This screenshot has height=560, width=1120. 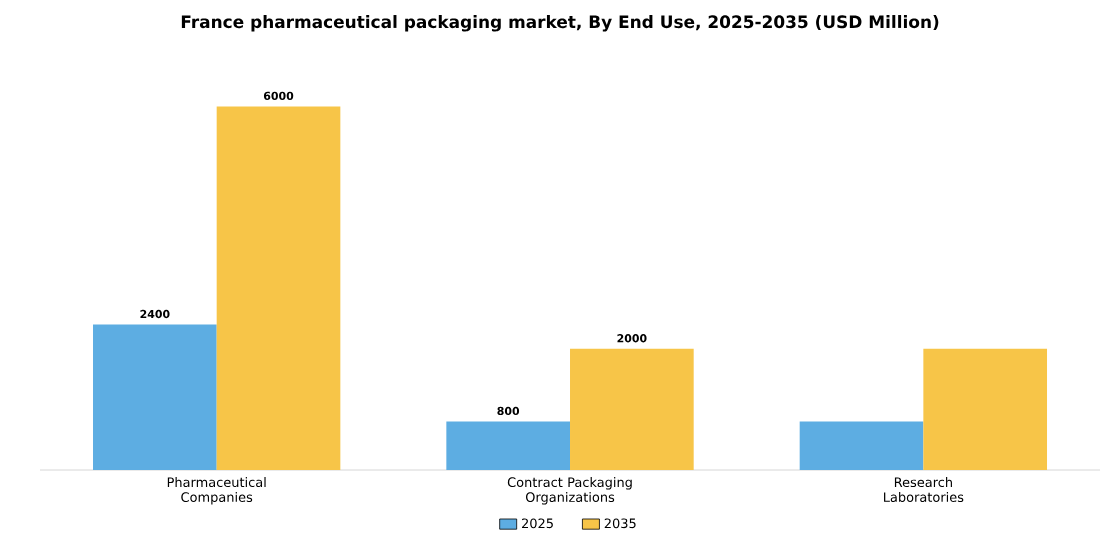 I want to click on chart-title: France pharmaceutical packaging market, By End Use, 2025-2035 (USD Million), so click(x=560, y=23).